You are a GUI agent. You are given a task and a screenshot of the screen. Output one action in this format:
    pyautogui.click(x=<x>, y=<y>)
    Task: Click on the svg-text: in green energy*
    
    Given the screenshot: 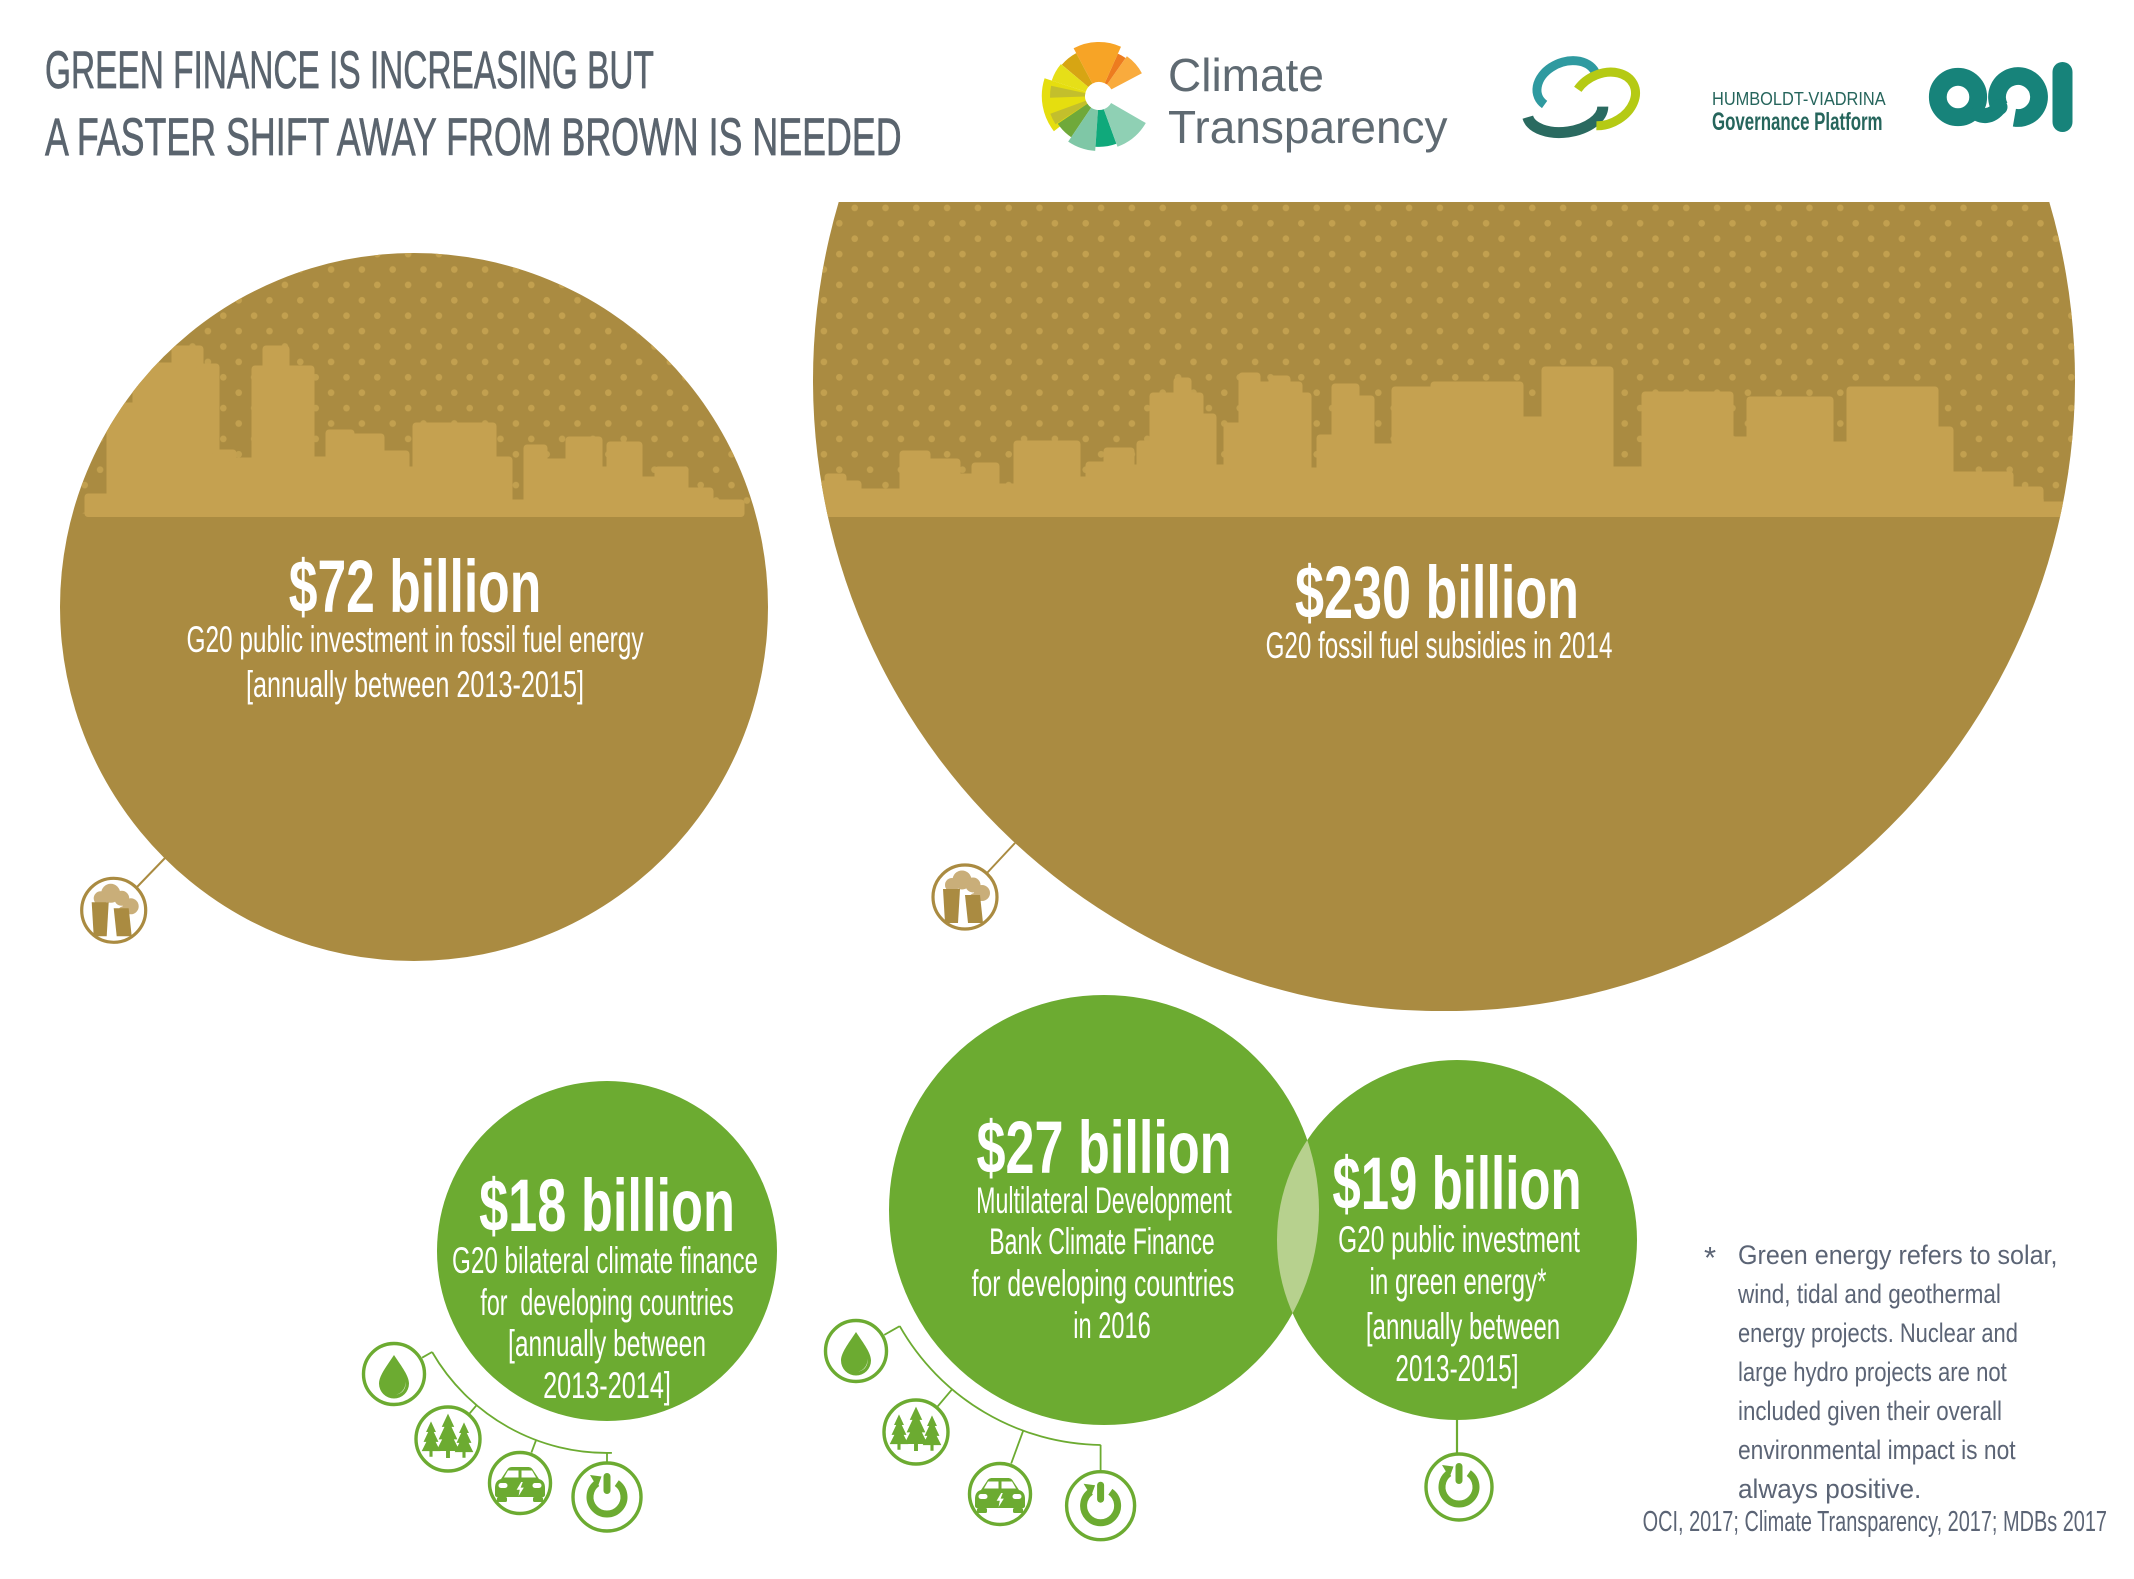 What is the action you would take?
    pyautogui.click(x=1458, y=1281)
    